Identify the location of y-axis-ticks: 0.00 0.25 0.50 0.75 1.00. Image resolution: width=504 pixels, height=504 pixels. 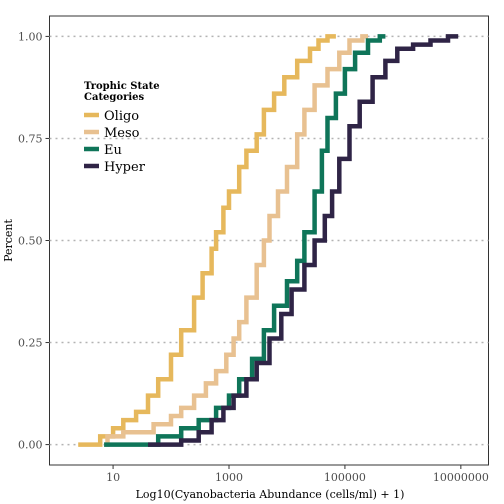
(34, 241).